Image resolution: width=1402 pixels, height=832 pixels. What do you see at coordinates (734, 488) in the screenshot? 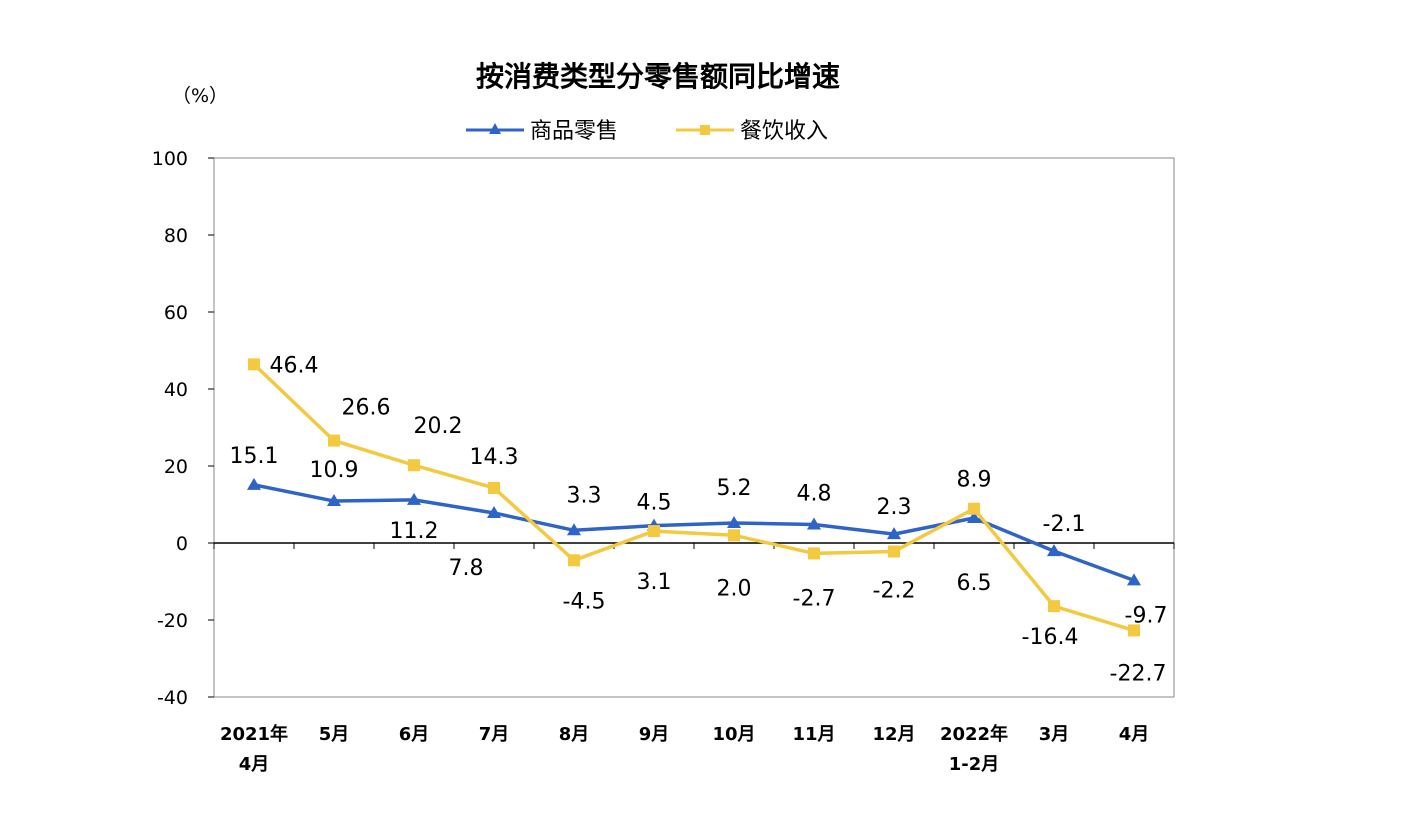
I see `data-label-retail: 5.2` at bounding box center [734, 488].